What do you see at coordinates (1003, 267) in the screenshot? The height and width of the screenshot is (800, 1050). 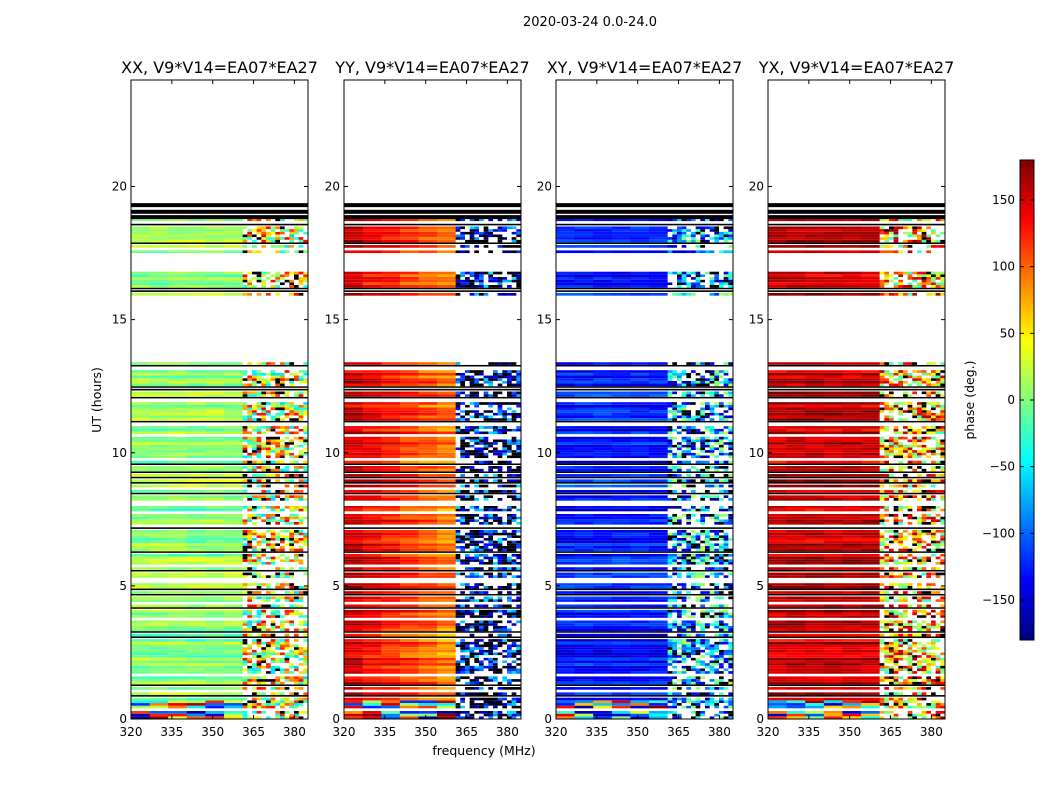 I see `colorbar-tick-label: 100` at bounding box center [1003, 267].